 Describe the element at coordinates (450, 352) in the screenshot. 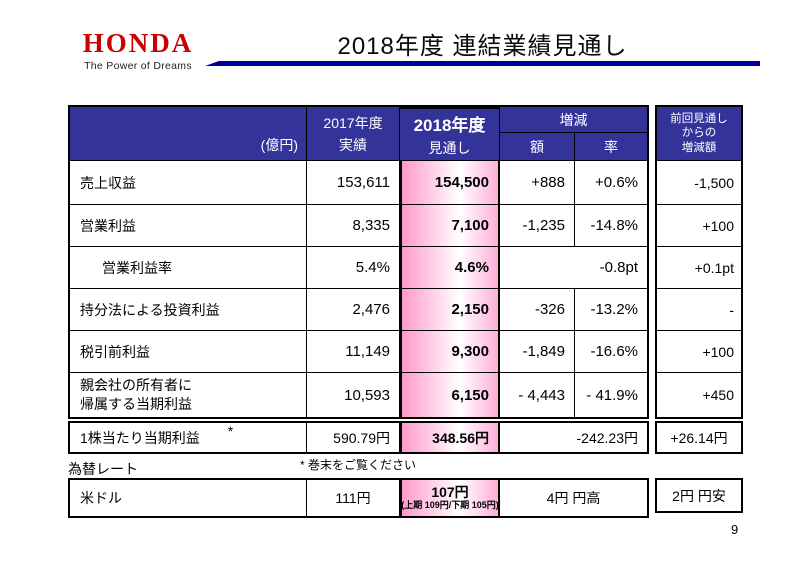

I see `row-pretax-profit-fy2018: 9,300` at that location.